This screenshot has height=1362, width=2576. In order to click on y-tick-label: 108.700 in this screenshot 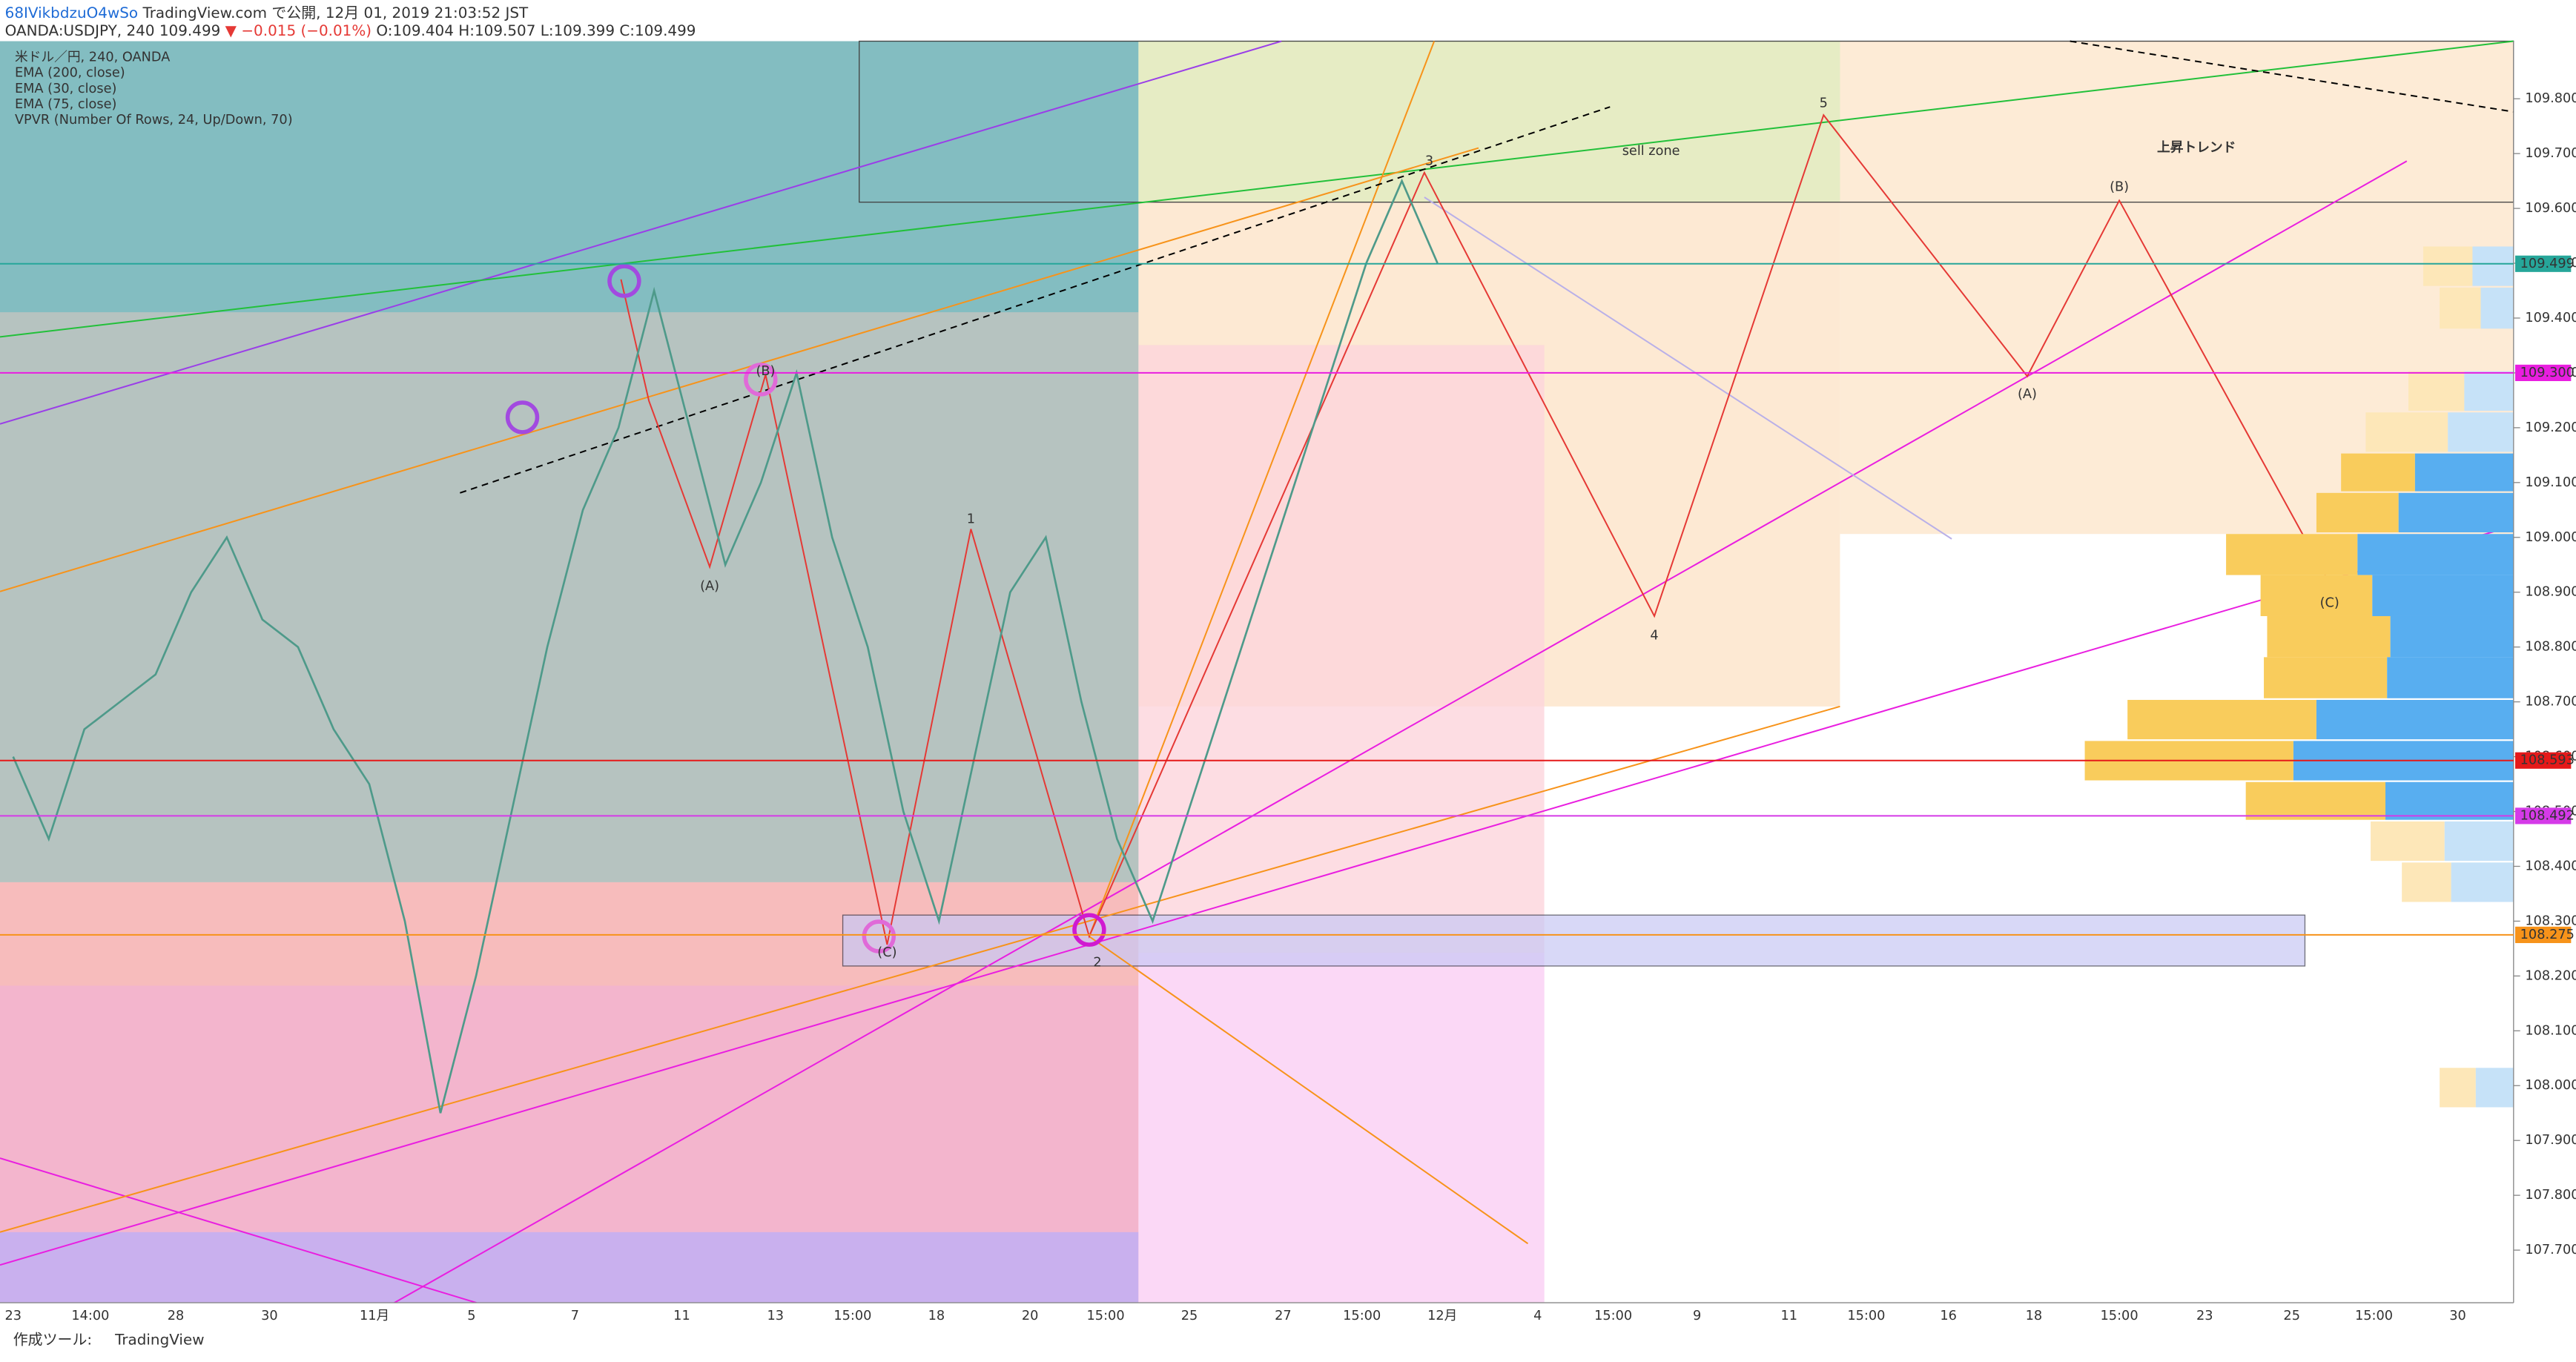, I will do `click(2550, 702)`.